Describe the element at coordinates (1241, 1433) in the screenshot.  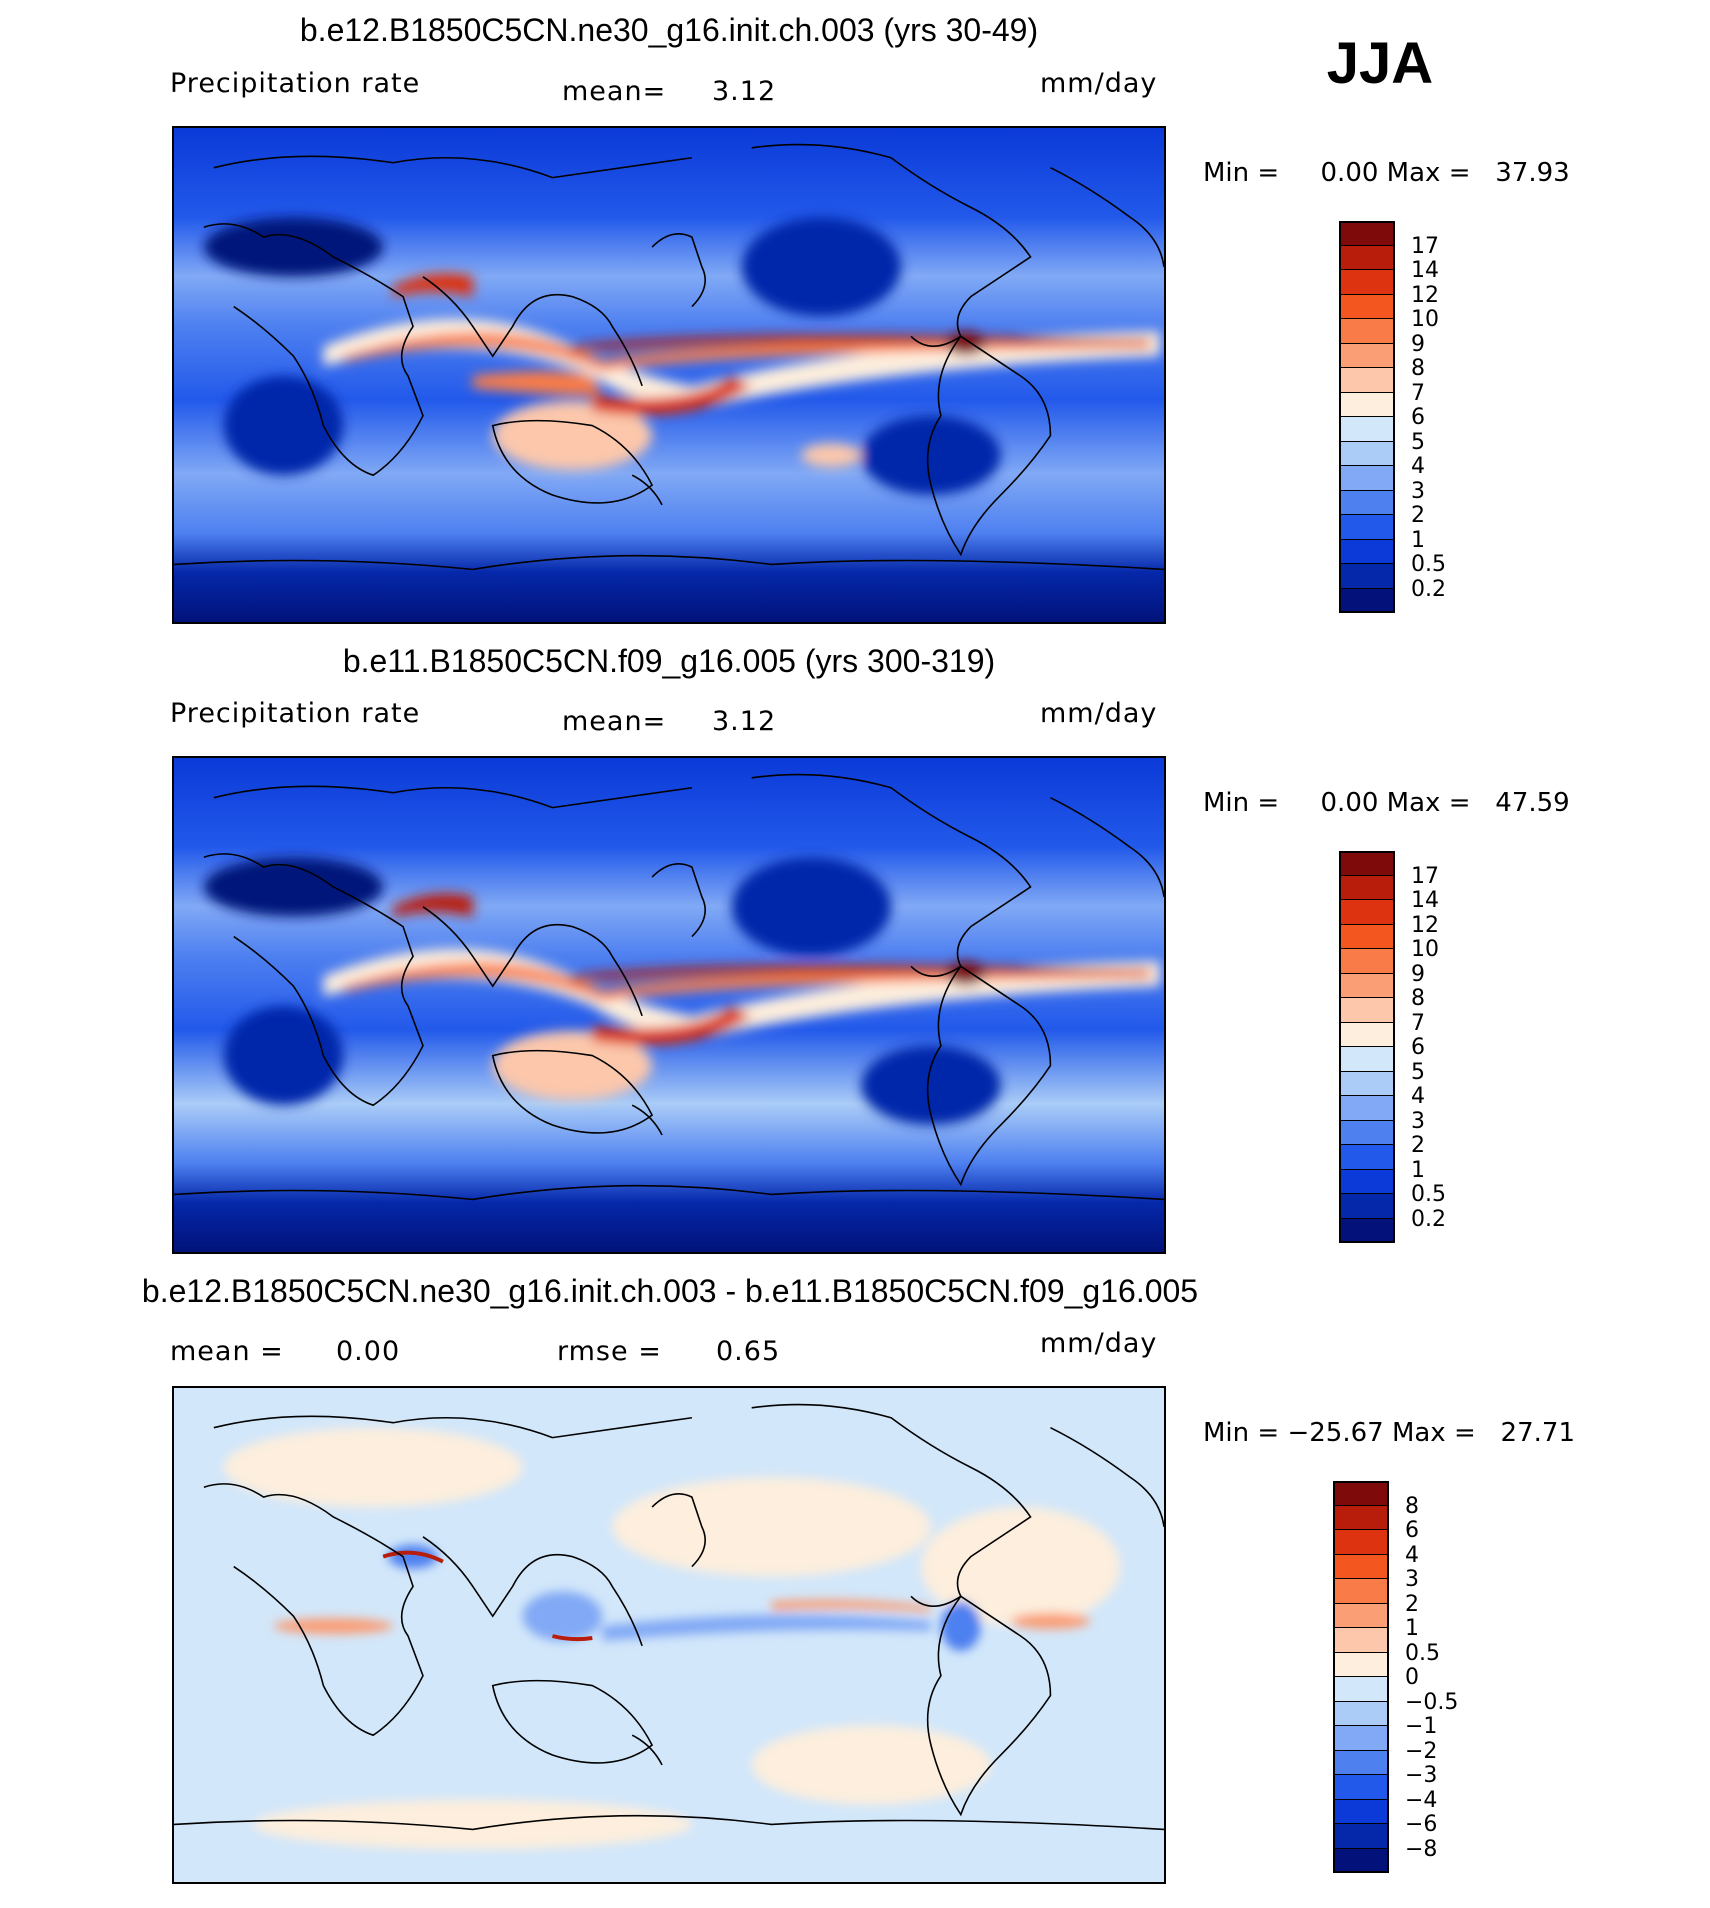
I see `panel-3-min-label: Min =` at that location.